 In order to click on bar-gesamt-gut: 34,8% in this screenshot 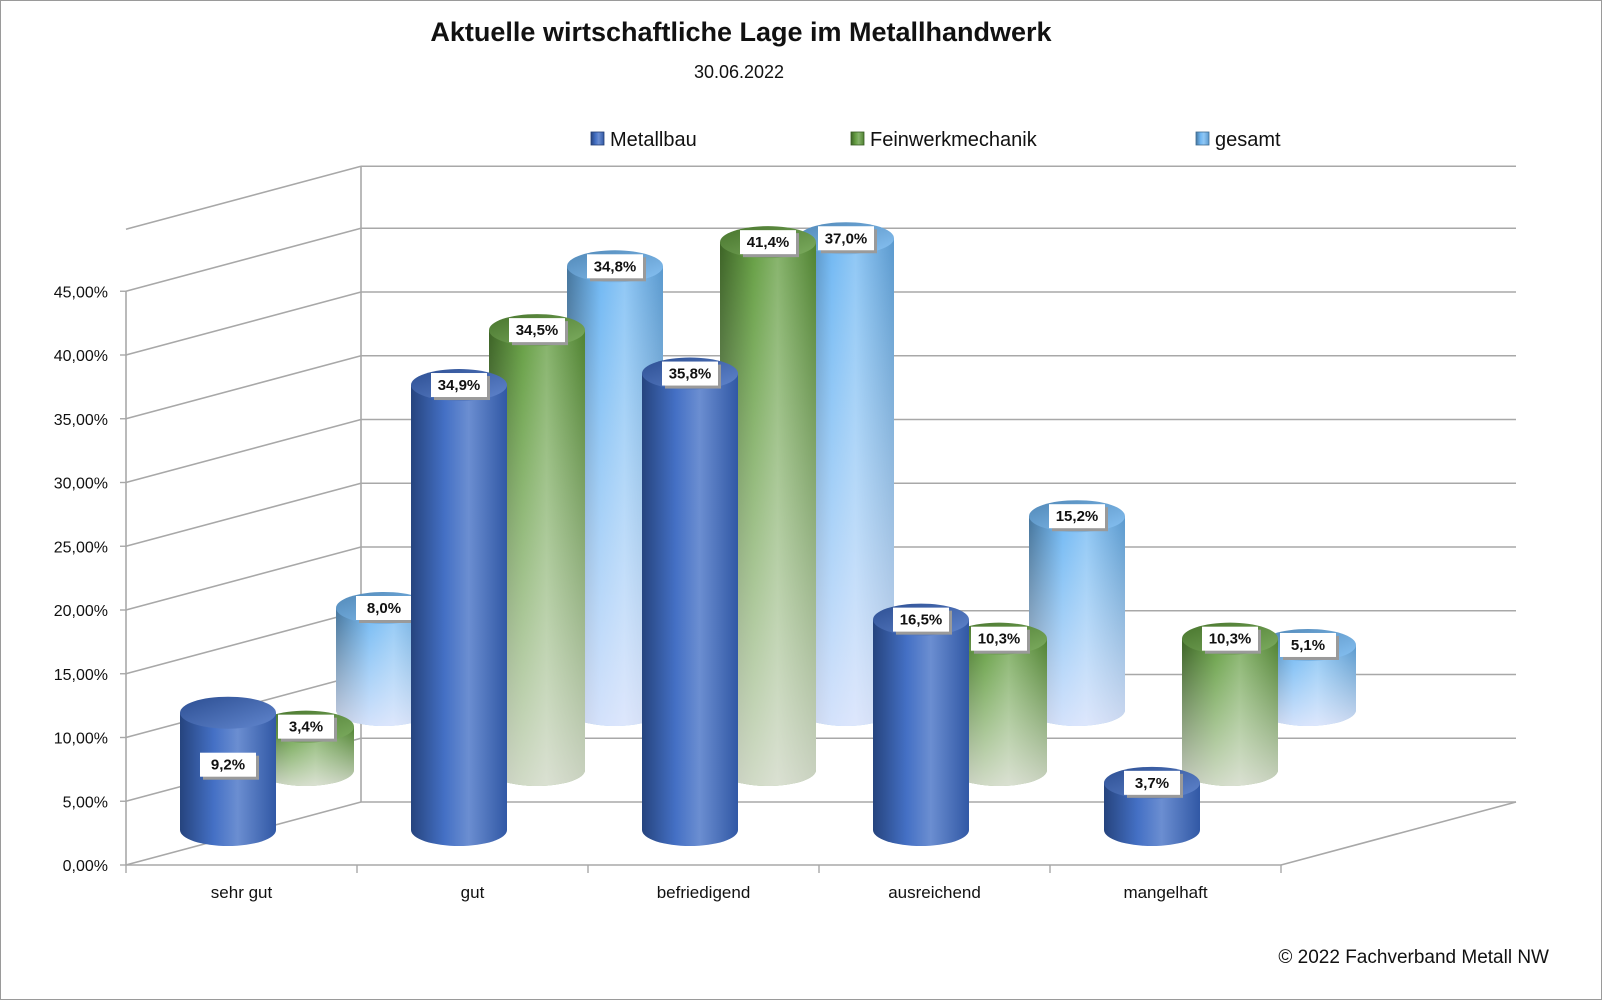, I will do `click(615, 488)`.